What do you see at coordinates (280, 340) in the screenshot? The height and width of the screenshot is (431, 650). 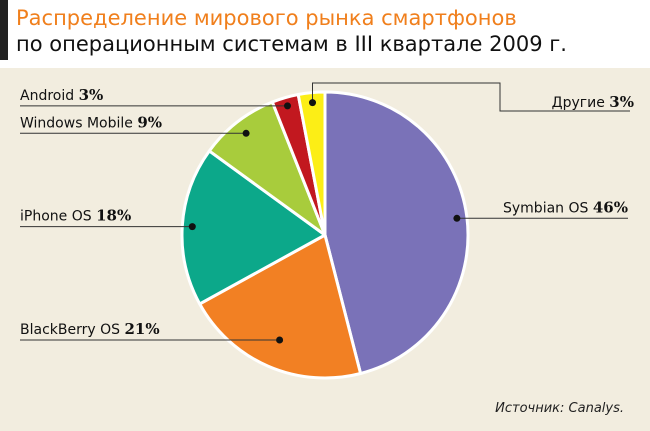 I see `leader-dot-blackberry-os` at bounding box center [280, 340].